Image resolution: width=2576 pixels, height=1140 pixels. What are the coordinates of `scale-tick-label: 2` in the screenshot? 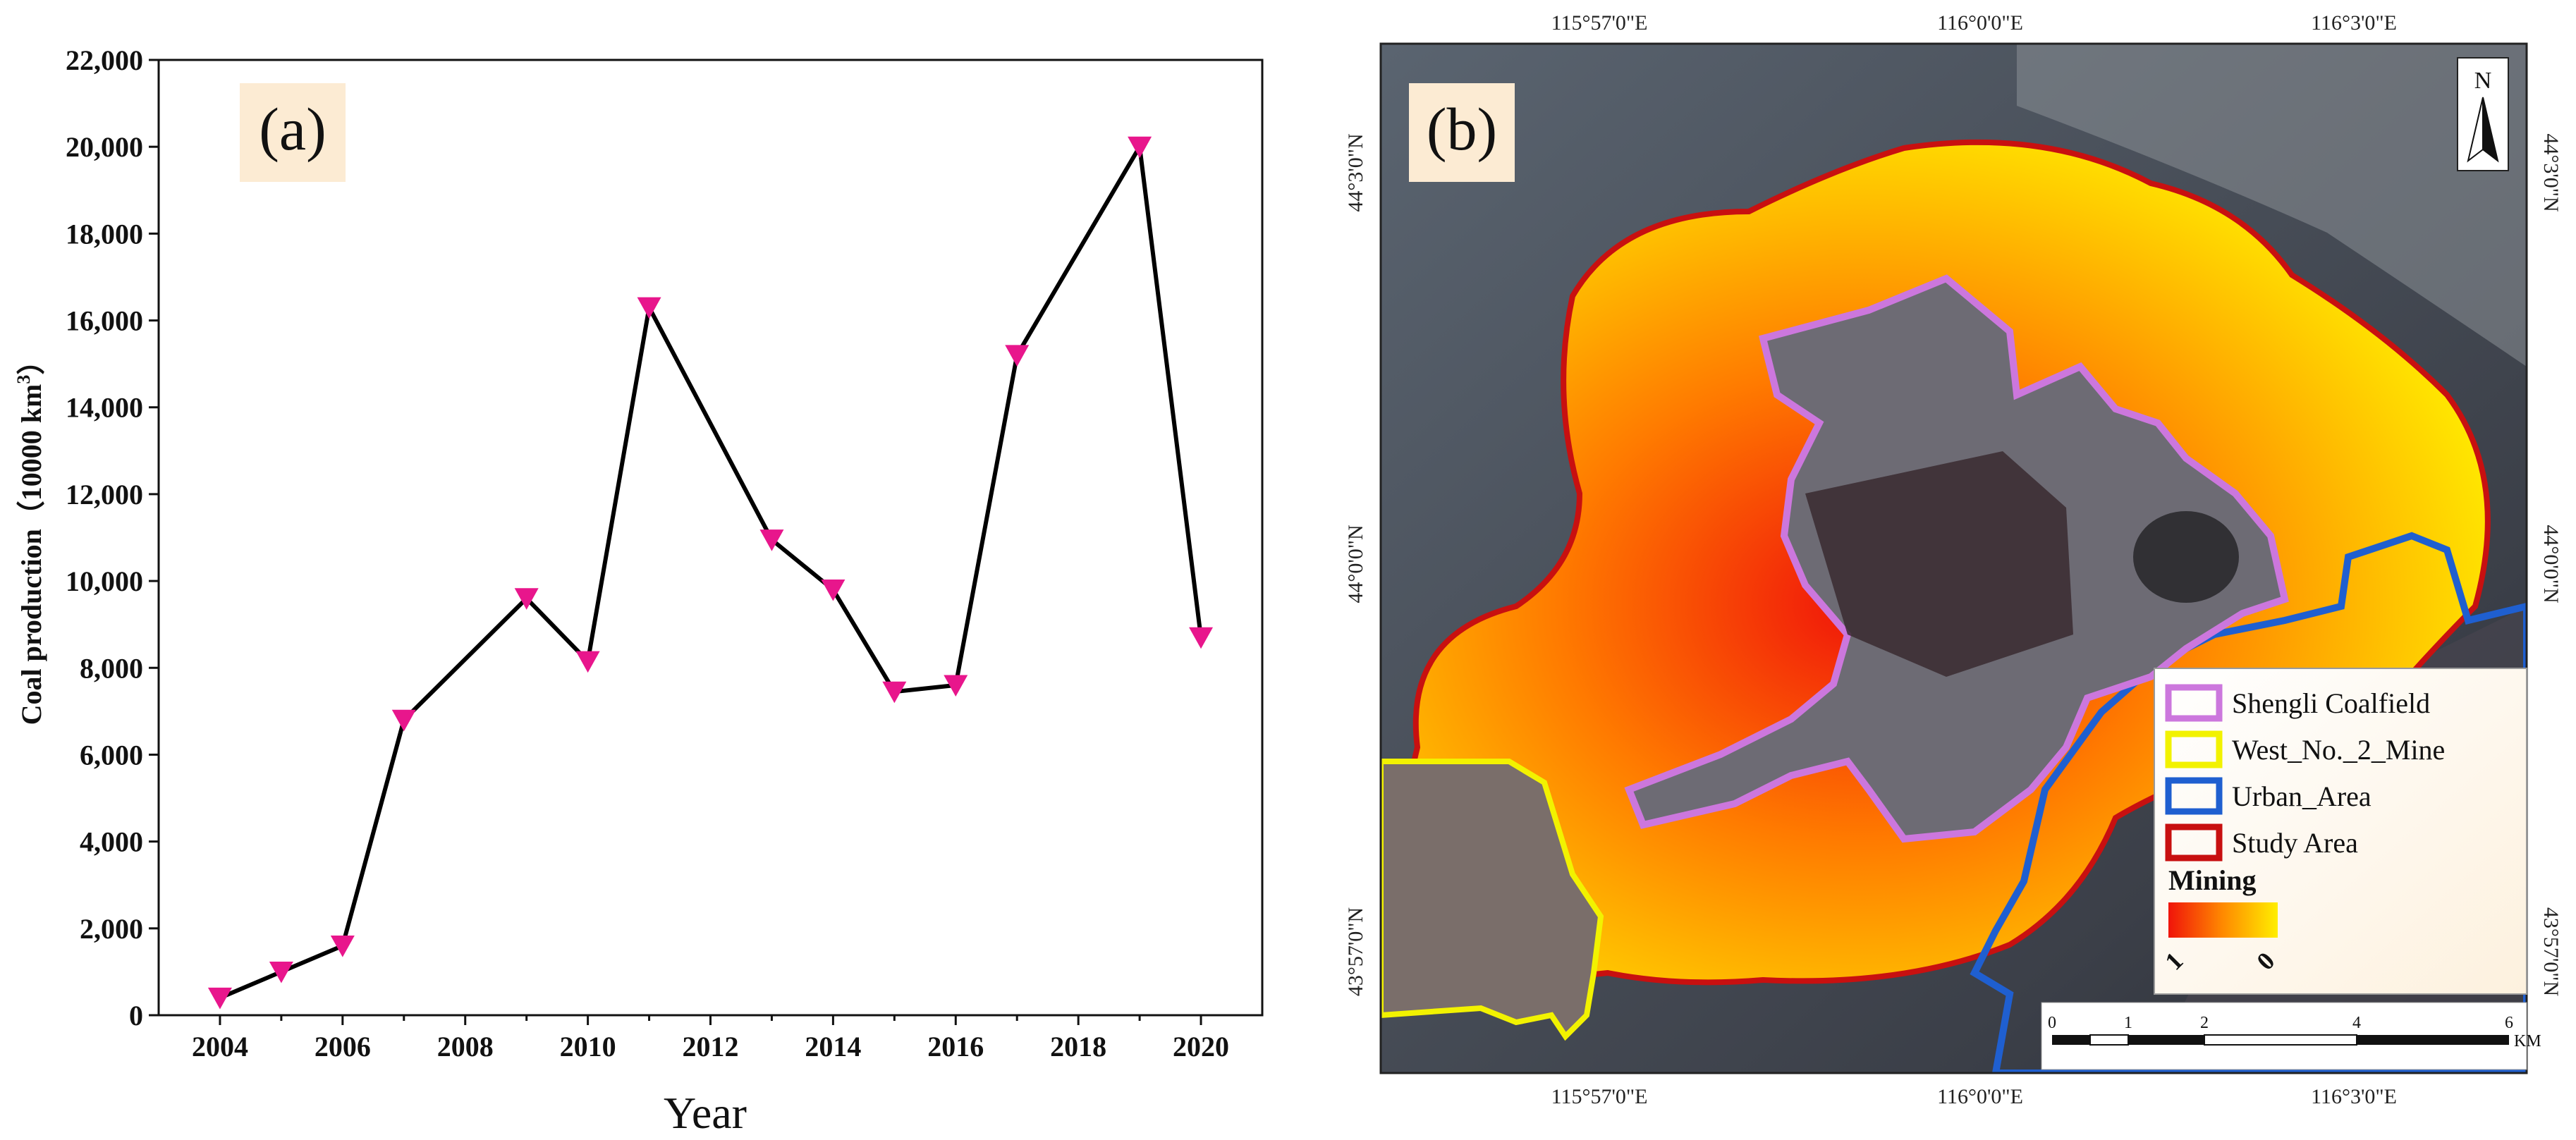 It's located at (2204, 1023).